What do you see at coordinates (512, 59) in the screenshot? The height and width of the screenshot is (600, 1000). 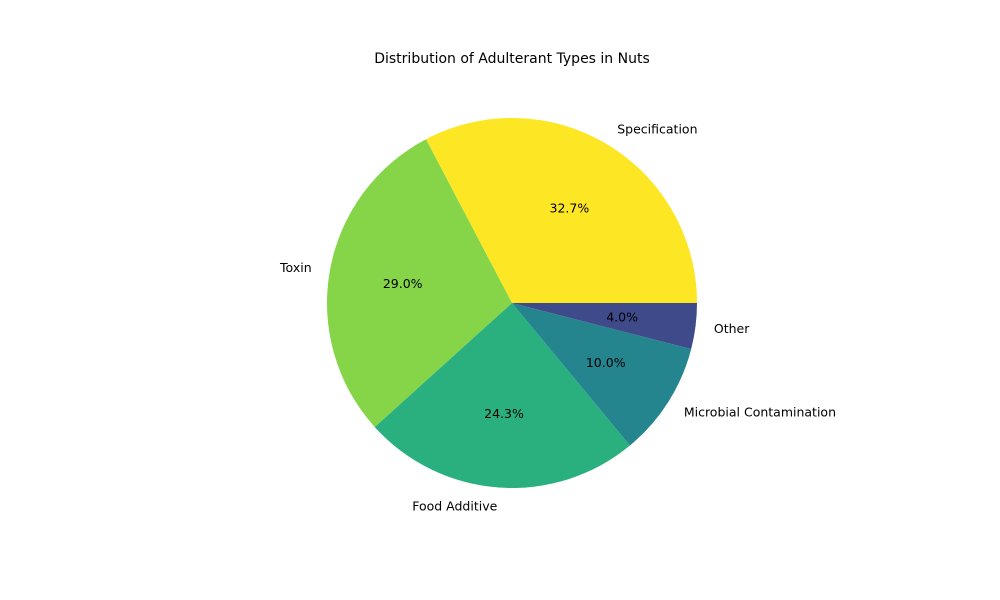 I see `chart-title: Distribution of Adulterant Types in Nuts` at bounding box center [512, 59].